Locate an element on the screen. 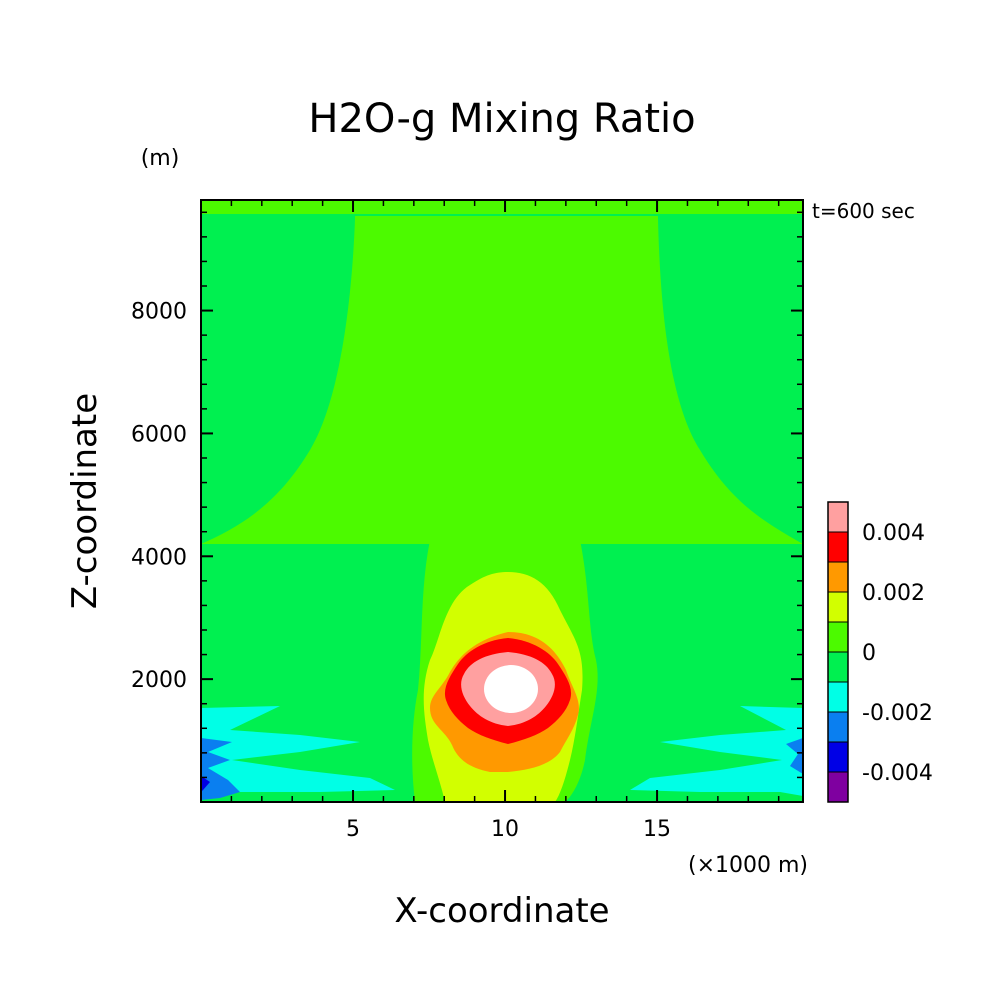  contour-right-cyan is located at coordinates (716, 751).